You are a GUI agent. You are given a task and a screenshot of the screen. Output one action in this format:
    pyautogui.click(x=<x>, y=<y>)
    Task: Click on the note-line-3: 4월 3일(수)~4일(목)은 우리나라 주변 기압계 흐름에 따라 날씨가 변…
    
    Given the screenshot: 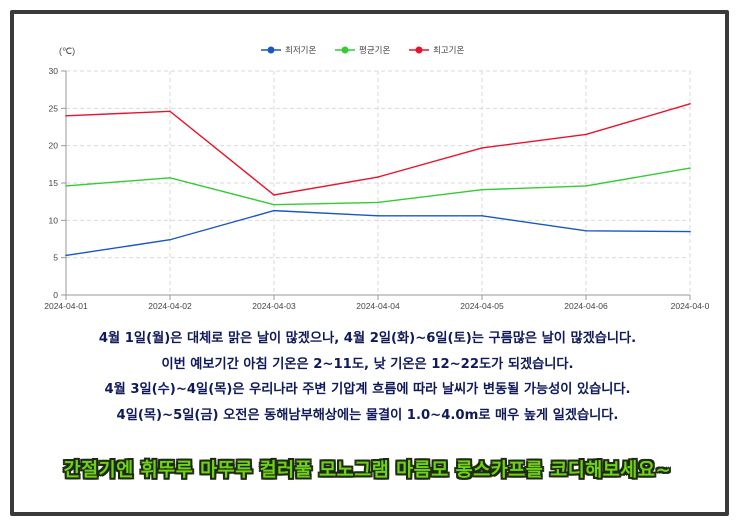 What is the action you would take?
    pyautogui.click(x=367, y=389)
    